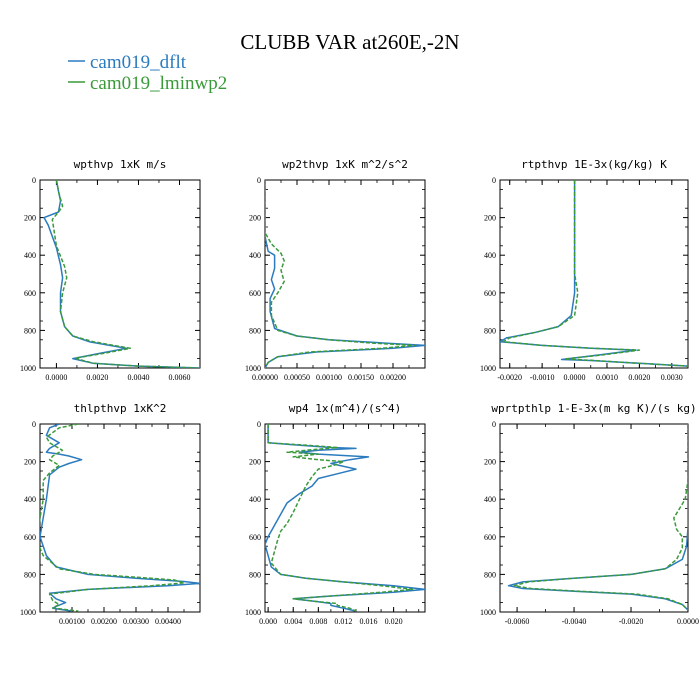 Image resolution: width=700 pixels, height=700 pixels. I want to click on legend: cam019_dflt cam019_lminwp2, so click(147, 73).